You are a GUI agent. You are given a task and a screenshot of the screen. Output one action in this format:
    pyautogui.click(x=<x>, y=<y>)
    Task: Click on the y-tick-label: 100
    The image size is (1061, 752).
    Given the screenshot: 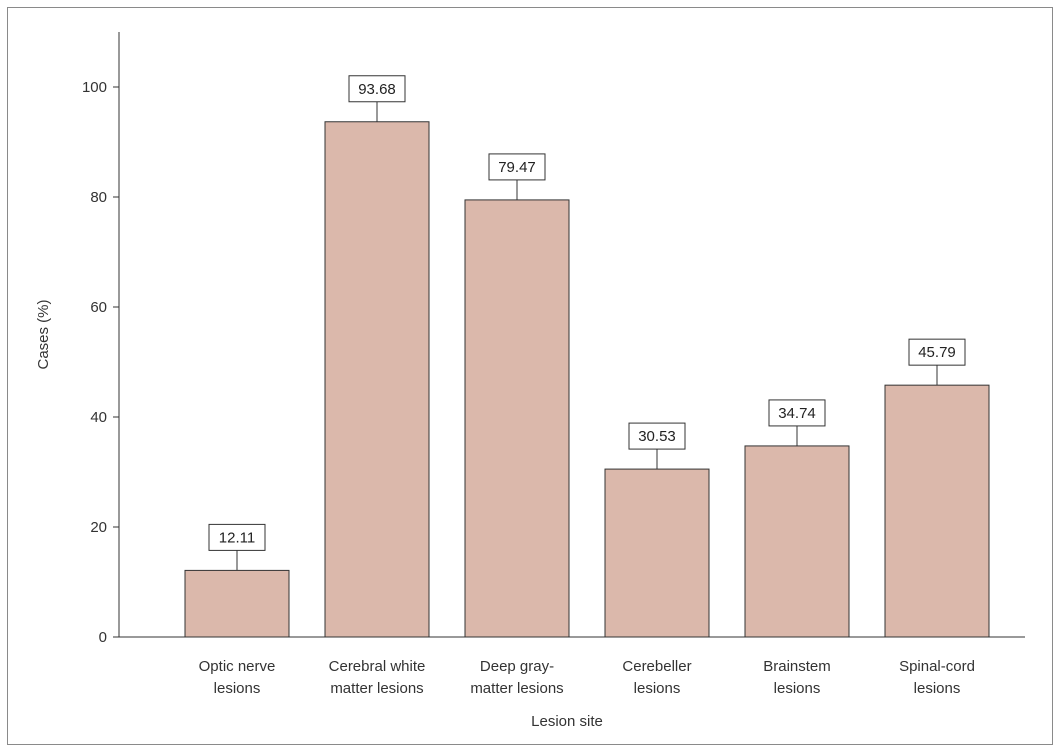 What is the action you would take?
    pyautogui.click(x=94, y=87)
    